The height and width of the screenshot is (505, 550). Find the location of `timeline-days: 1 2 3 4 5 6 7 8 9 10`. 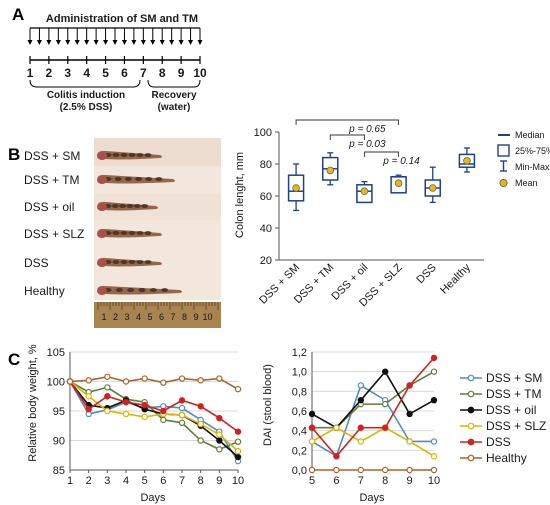

timeline-days: 1 2 3 4 5 6 7 8 9 10 is located at coordinates (117, 68).